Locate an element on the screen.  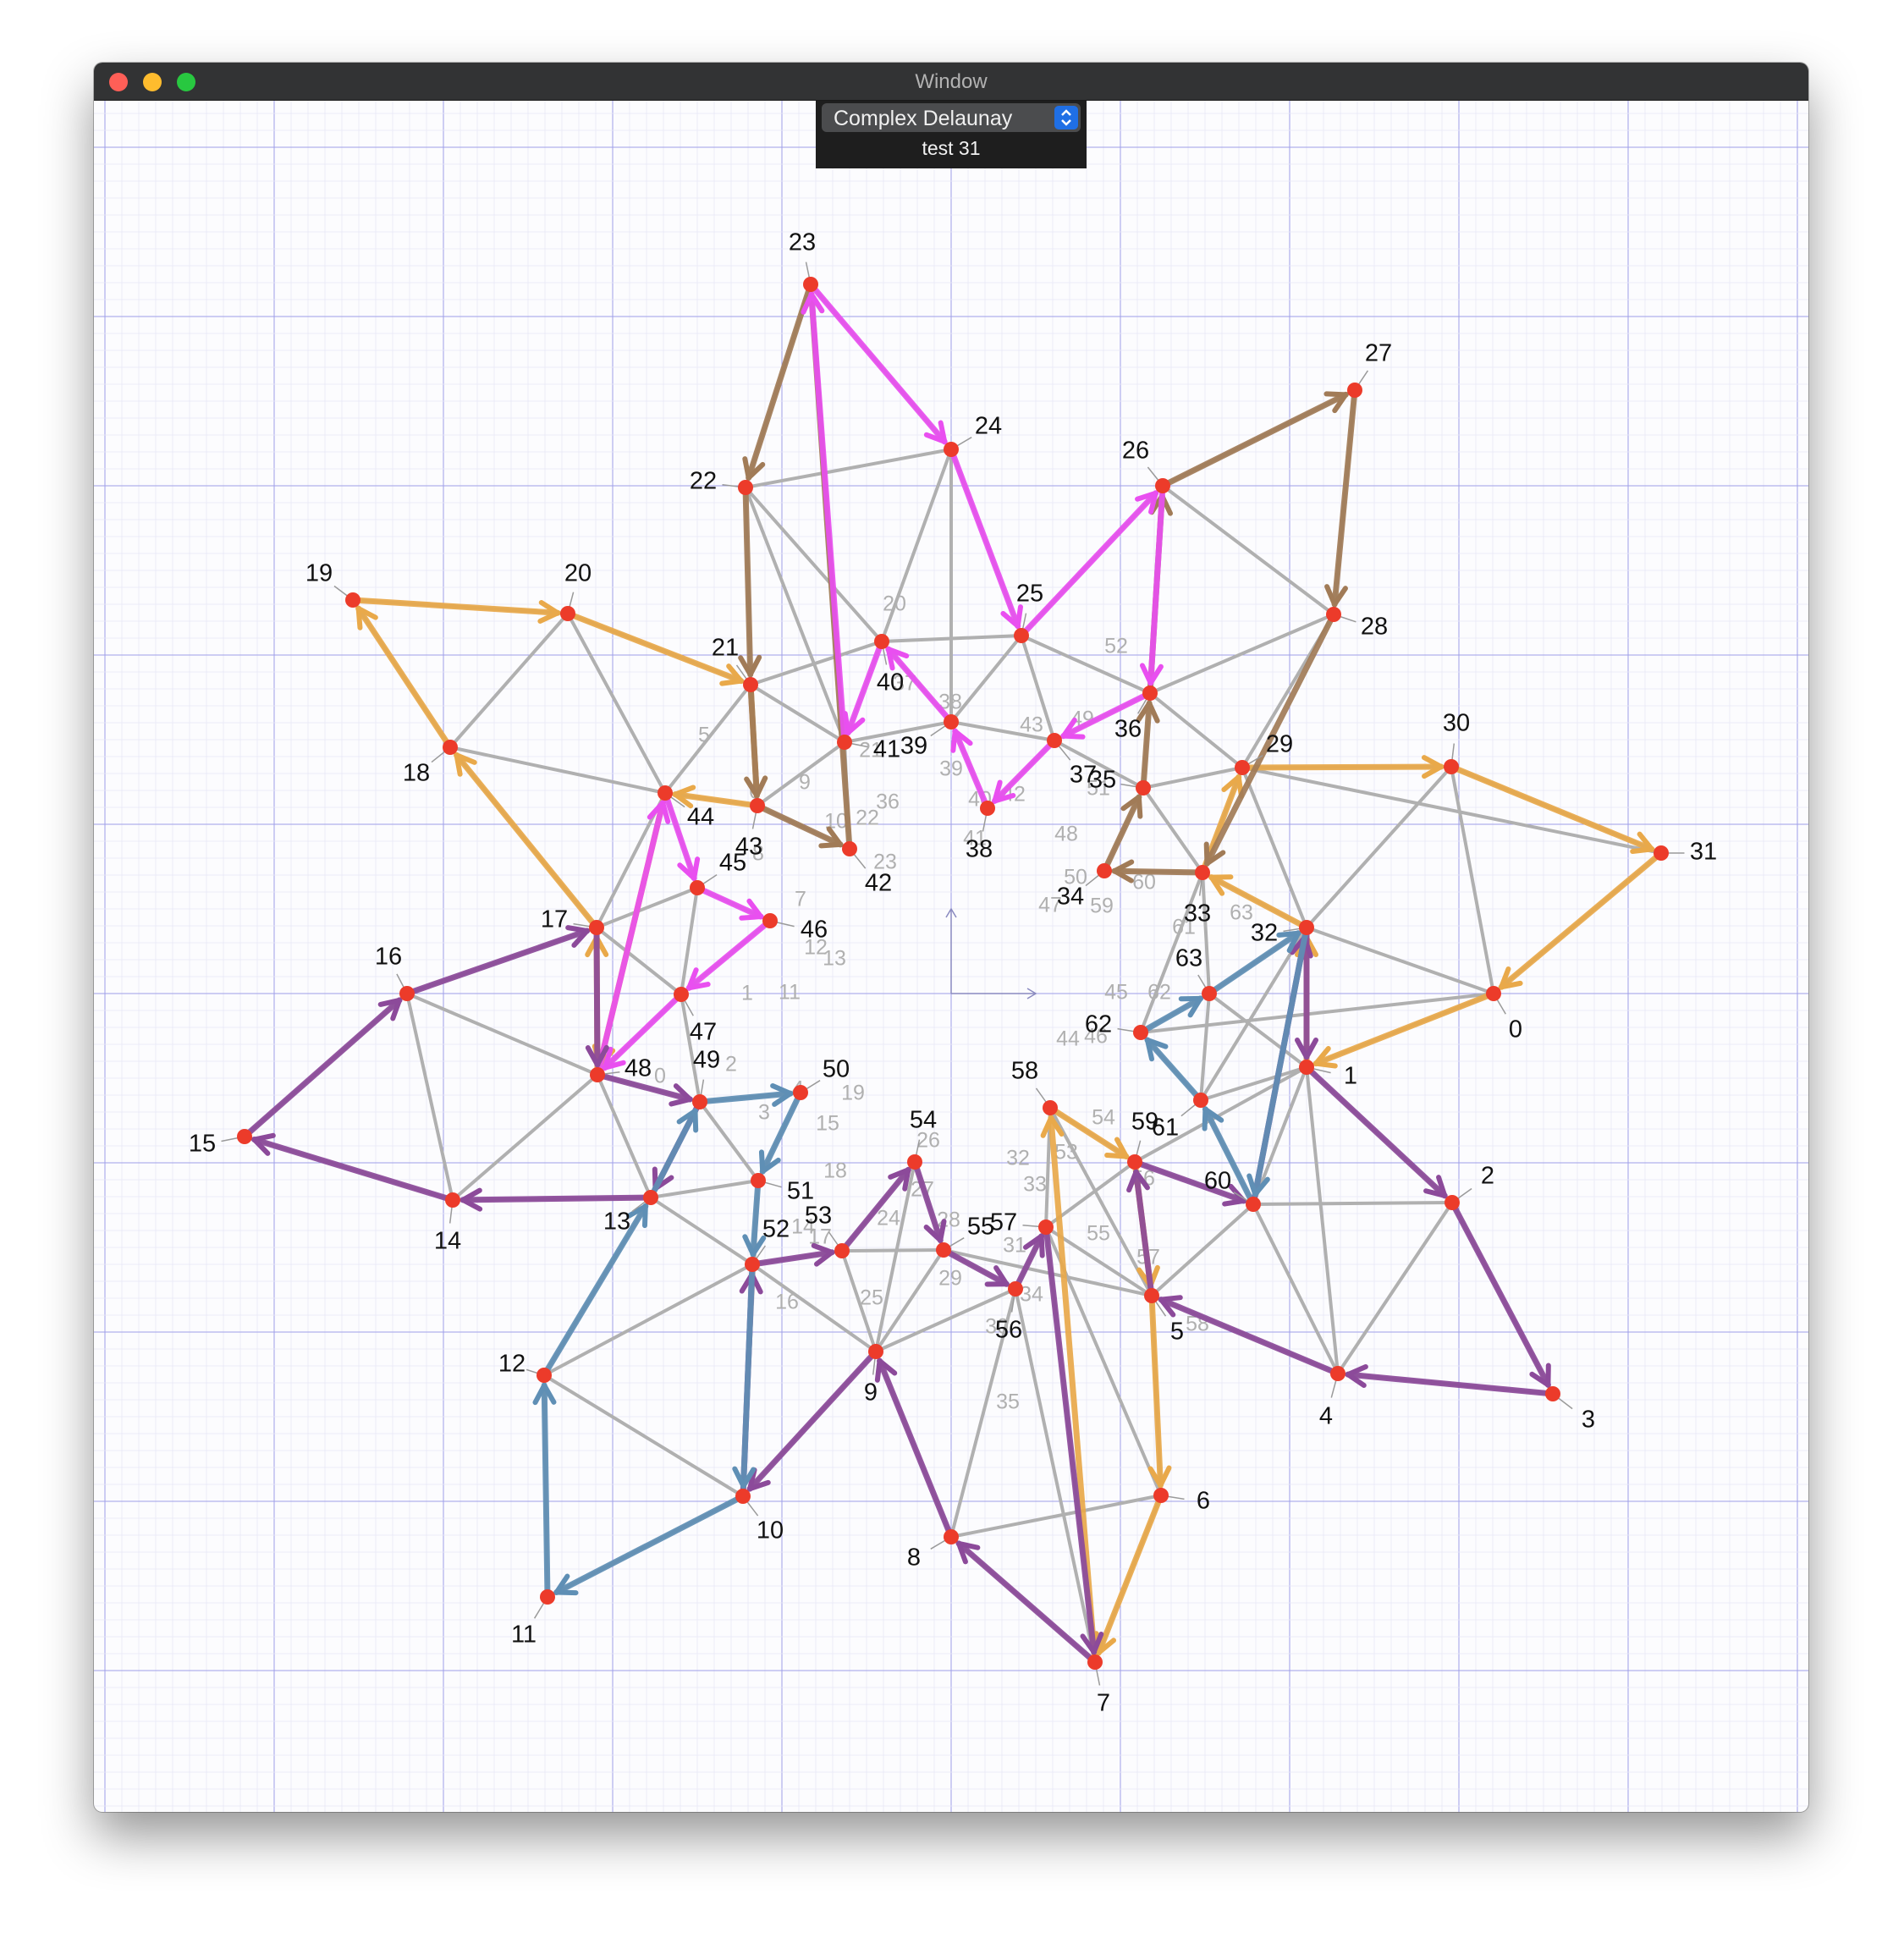
triangle-label: 15 is located at coordinates (827, 1124).